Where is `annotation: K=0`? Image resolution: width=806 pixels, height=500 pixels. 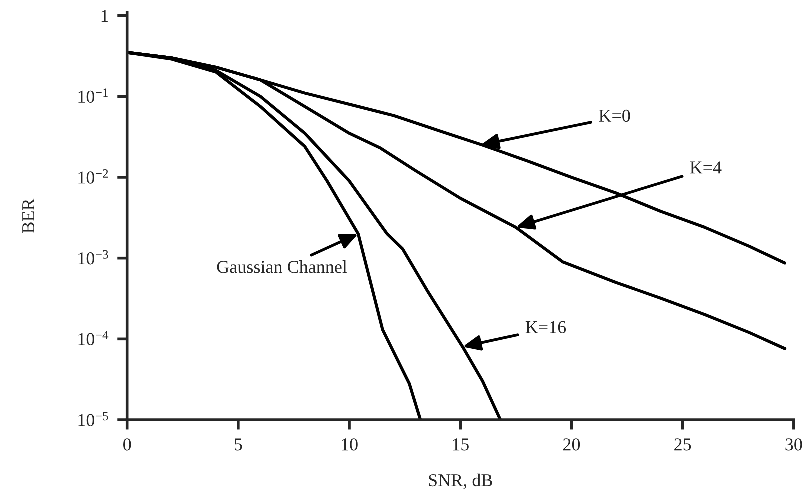 annotation: K=0 is located at coordinates (614, 116).